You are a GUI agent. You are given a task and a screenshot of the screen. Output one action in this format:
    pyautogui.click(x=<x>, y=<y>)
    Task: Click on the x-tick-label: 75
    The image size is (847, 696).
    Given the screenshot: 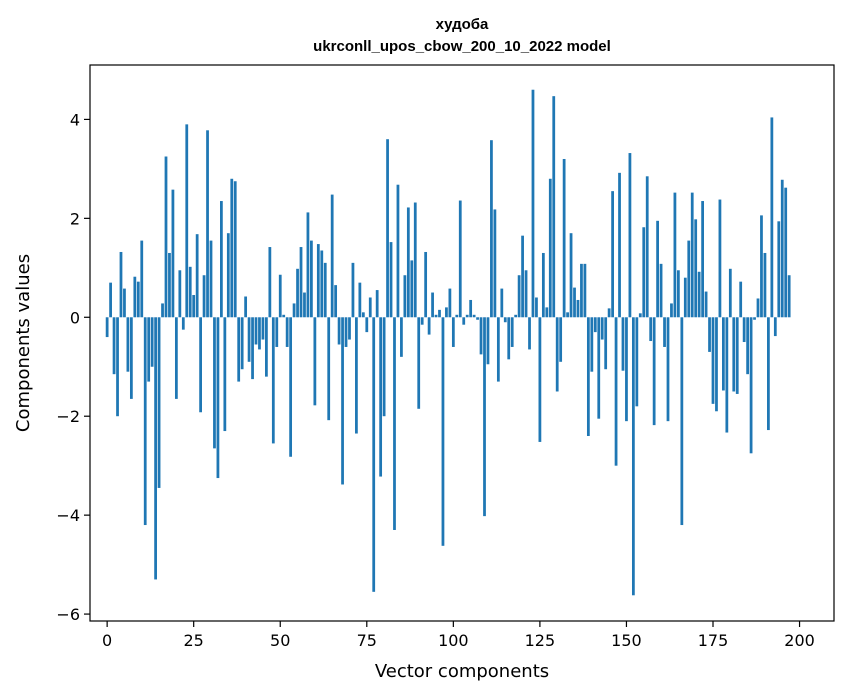 What is the action you would take?
    pyautogui.click(x=367, y=640)
    